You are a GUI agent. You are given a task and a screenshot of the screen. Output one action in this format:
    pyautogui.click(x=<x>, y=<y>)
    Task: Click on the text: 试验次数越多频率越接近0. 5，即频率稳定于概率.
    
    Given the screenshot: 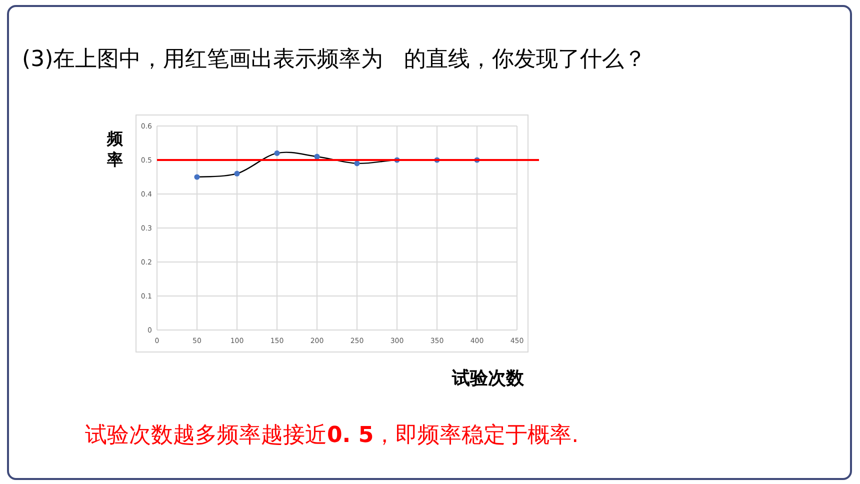 What is the action you would take?
    pyautogui.click(x=332, y=435)
    